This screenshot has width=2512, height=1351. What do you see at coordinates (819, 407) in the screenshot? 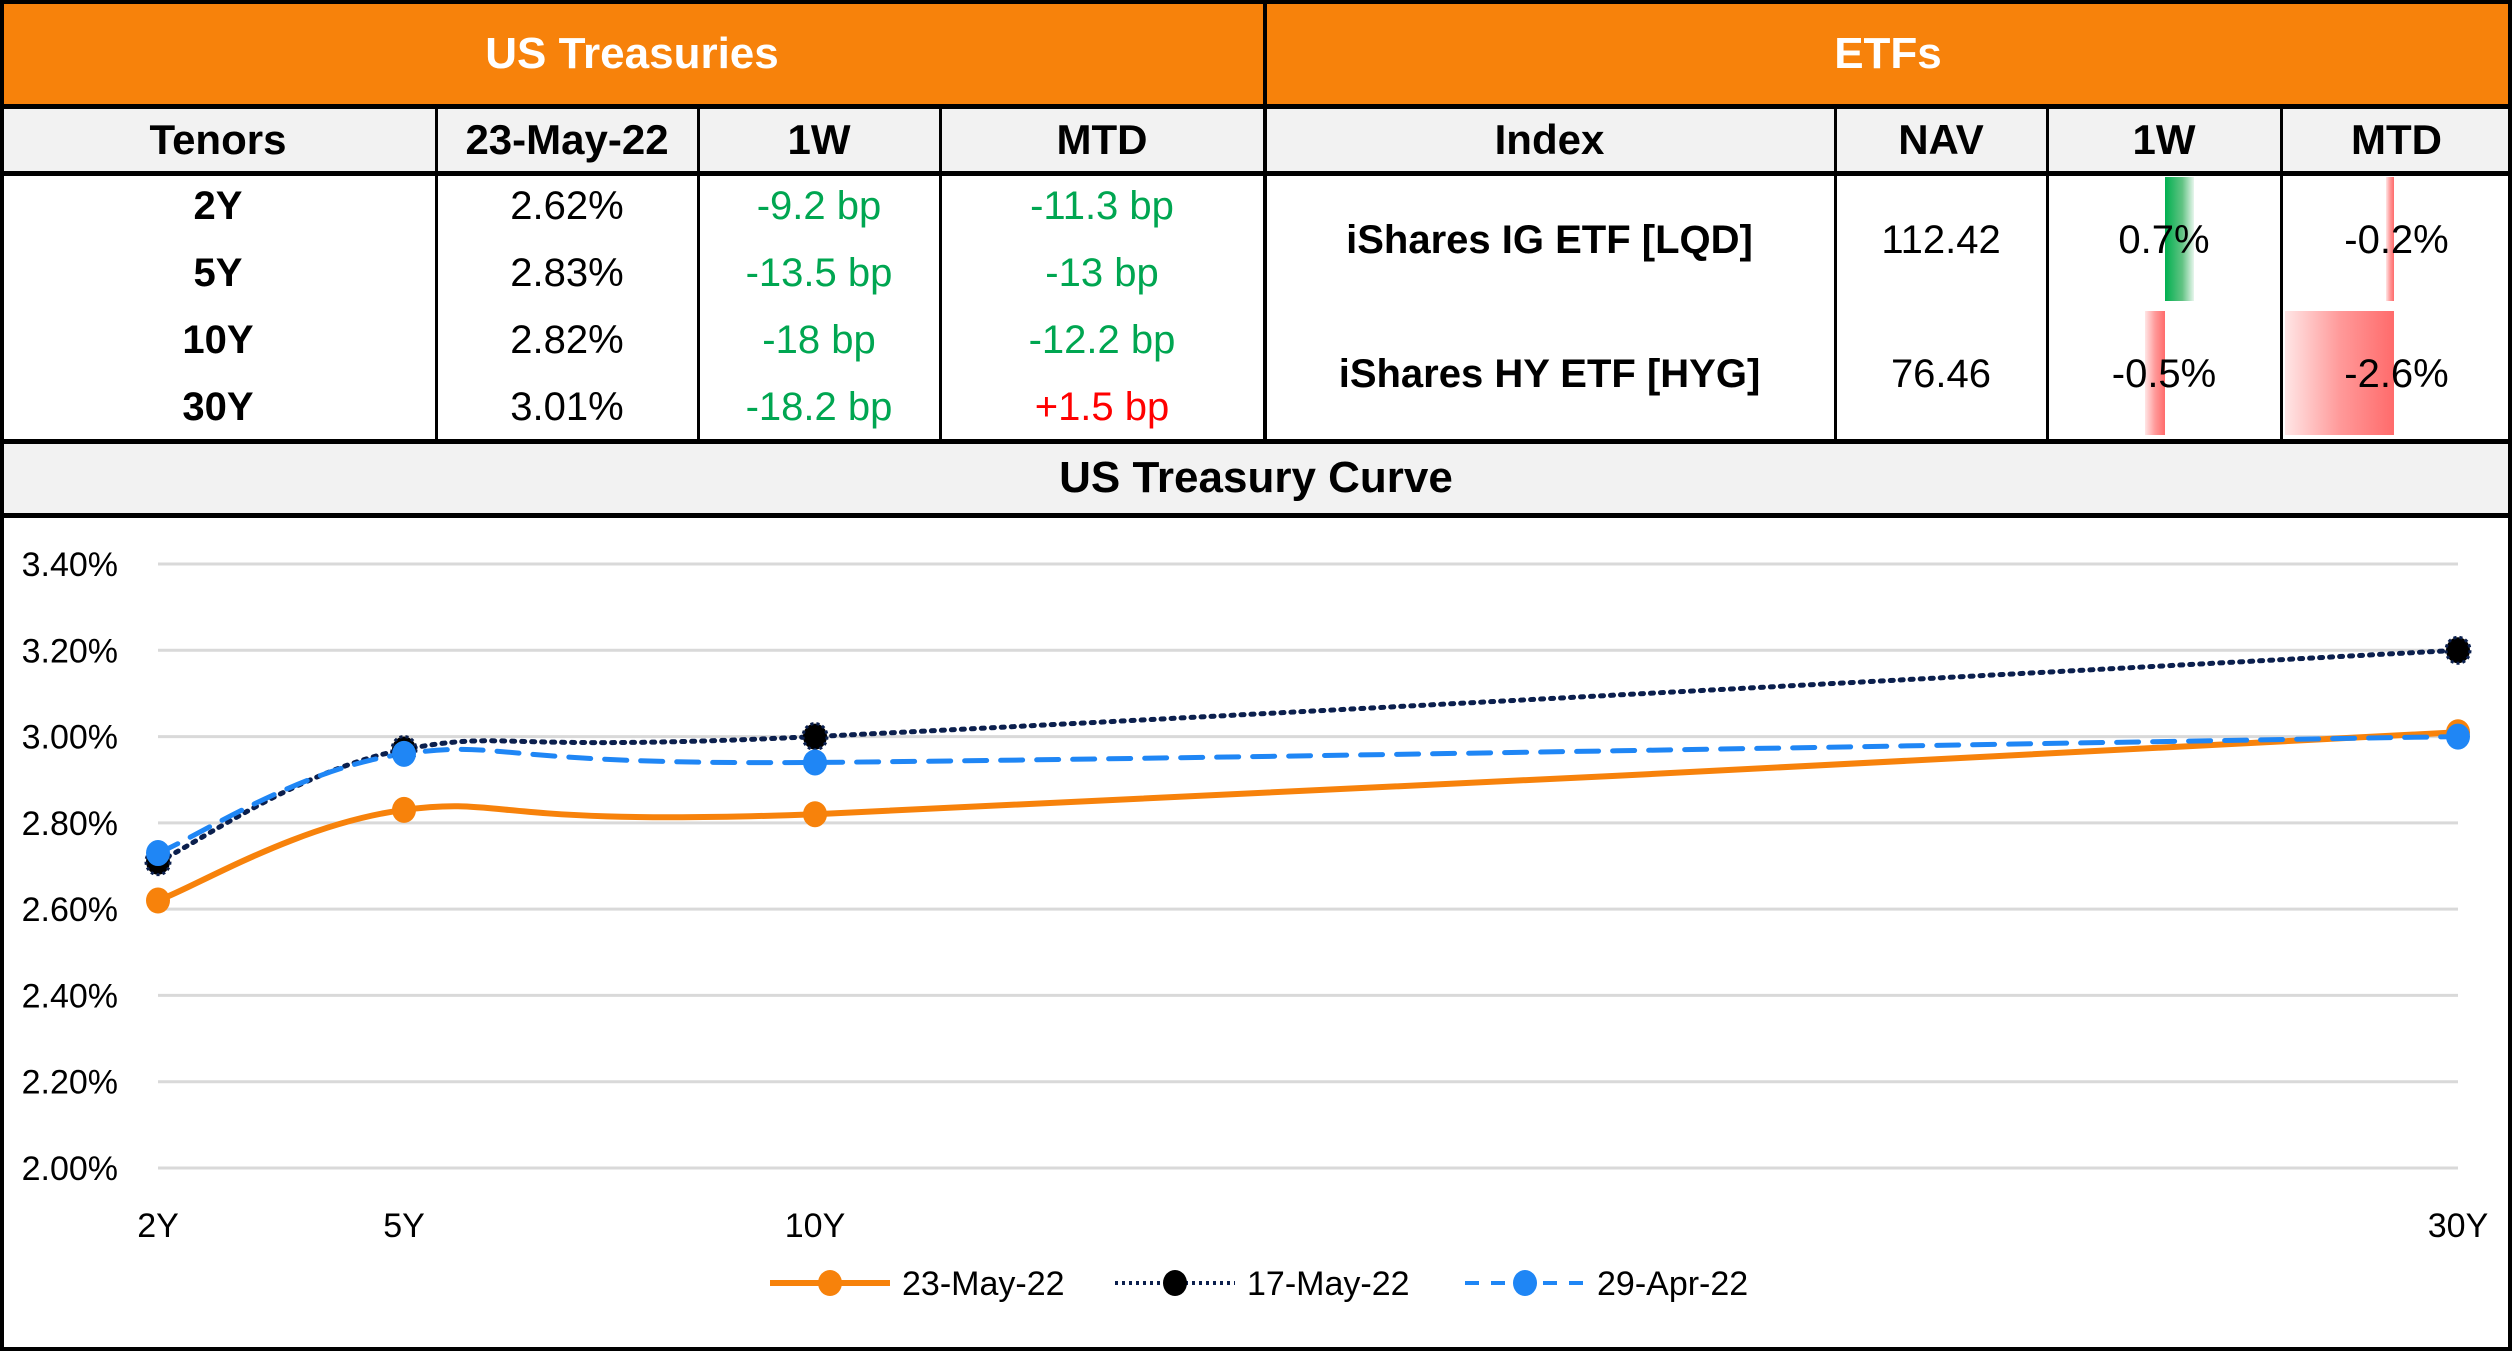
I see `change-1w-cell: -18.2 bp` at bounding box center [819, 407].